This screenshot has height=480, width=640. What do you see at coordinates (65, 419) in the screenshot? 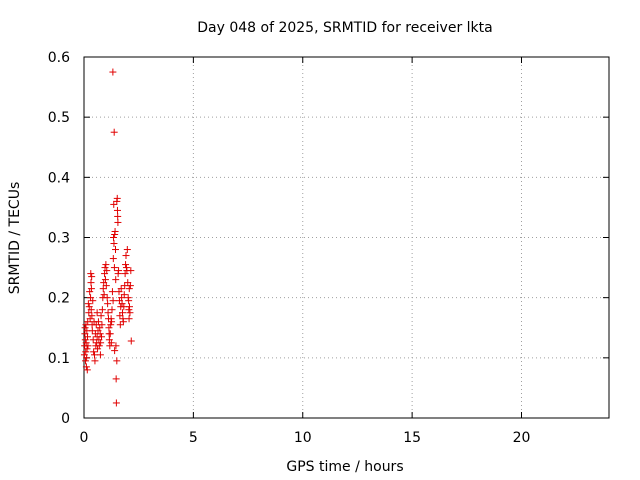
I see `y-tick-label: 0` at bounding box center [65, 419].